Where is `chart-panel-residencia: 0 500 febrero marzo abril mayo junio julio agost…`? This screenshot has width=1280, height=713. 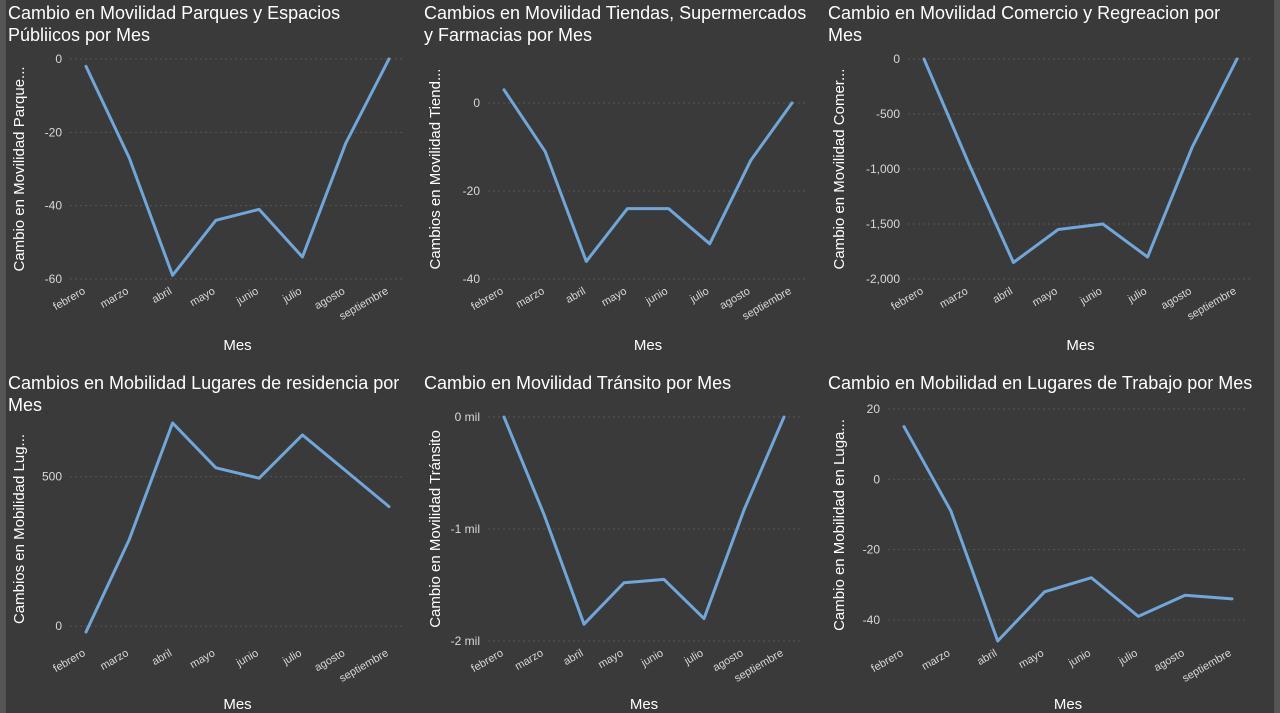 chart-panel-residencia: 0 500 febrero marzo abril mayo junio julio agost… is located at coordinates (208, 542).